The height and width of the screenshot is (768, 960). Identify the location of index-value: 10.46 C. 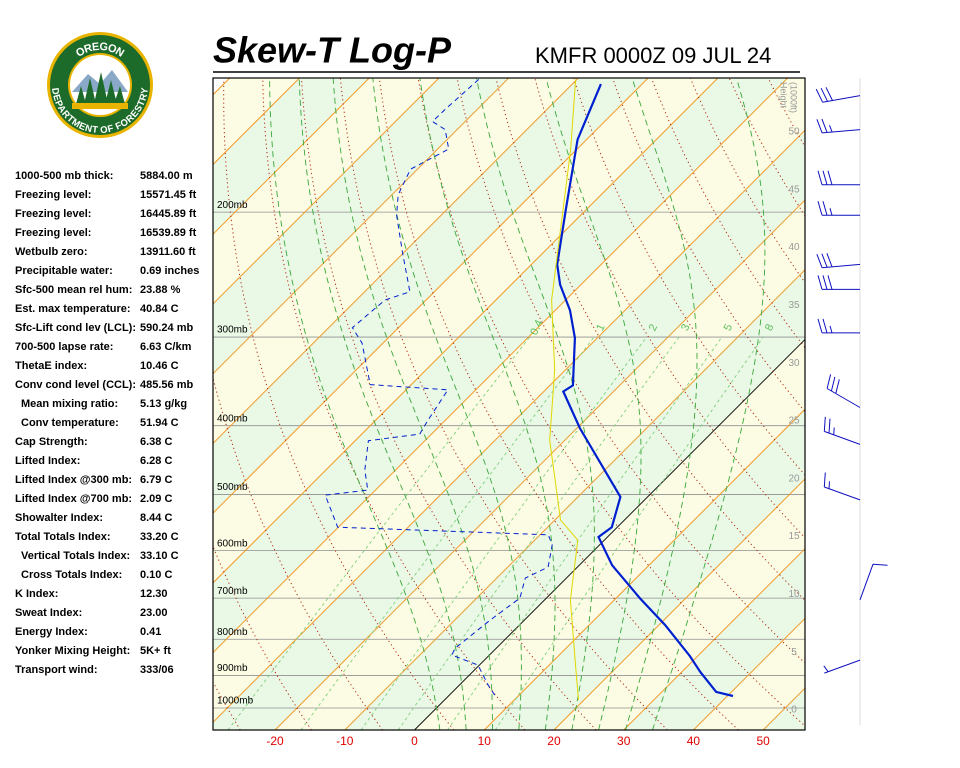
(159, 366).